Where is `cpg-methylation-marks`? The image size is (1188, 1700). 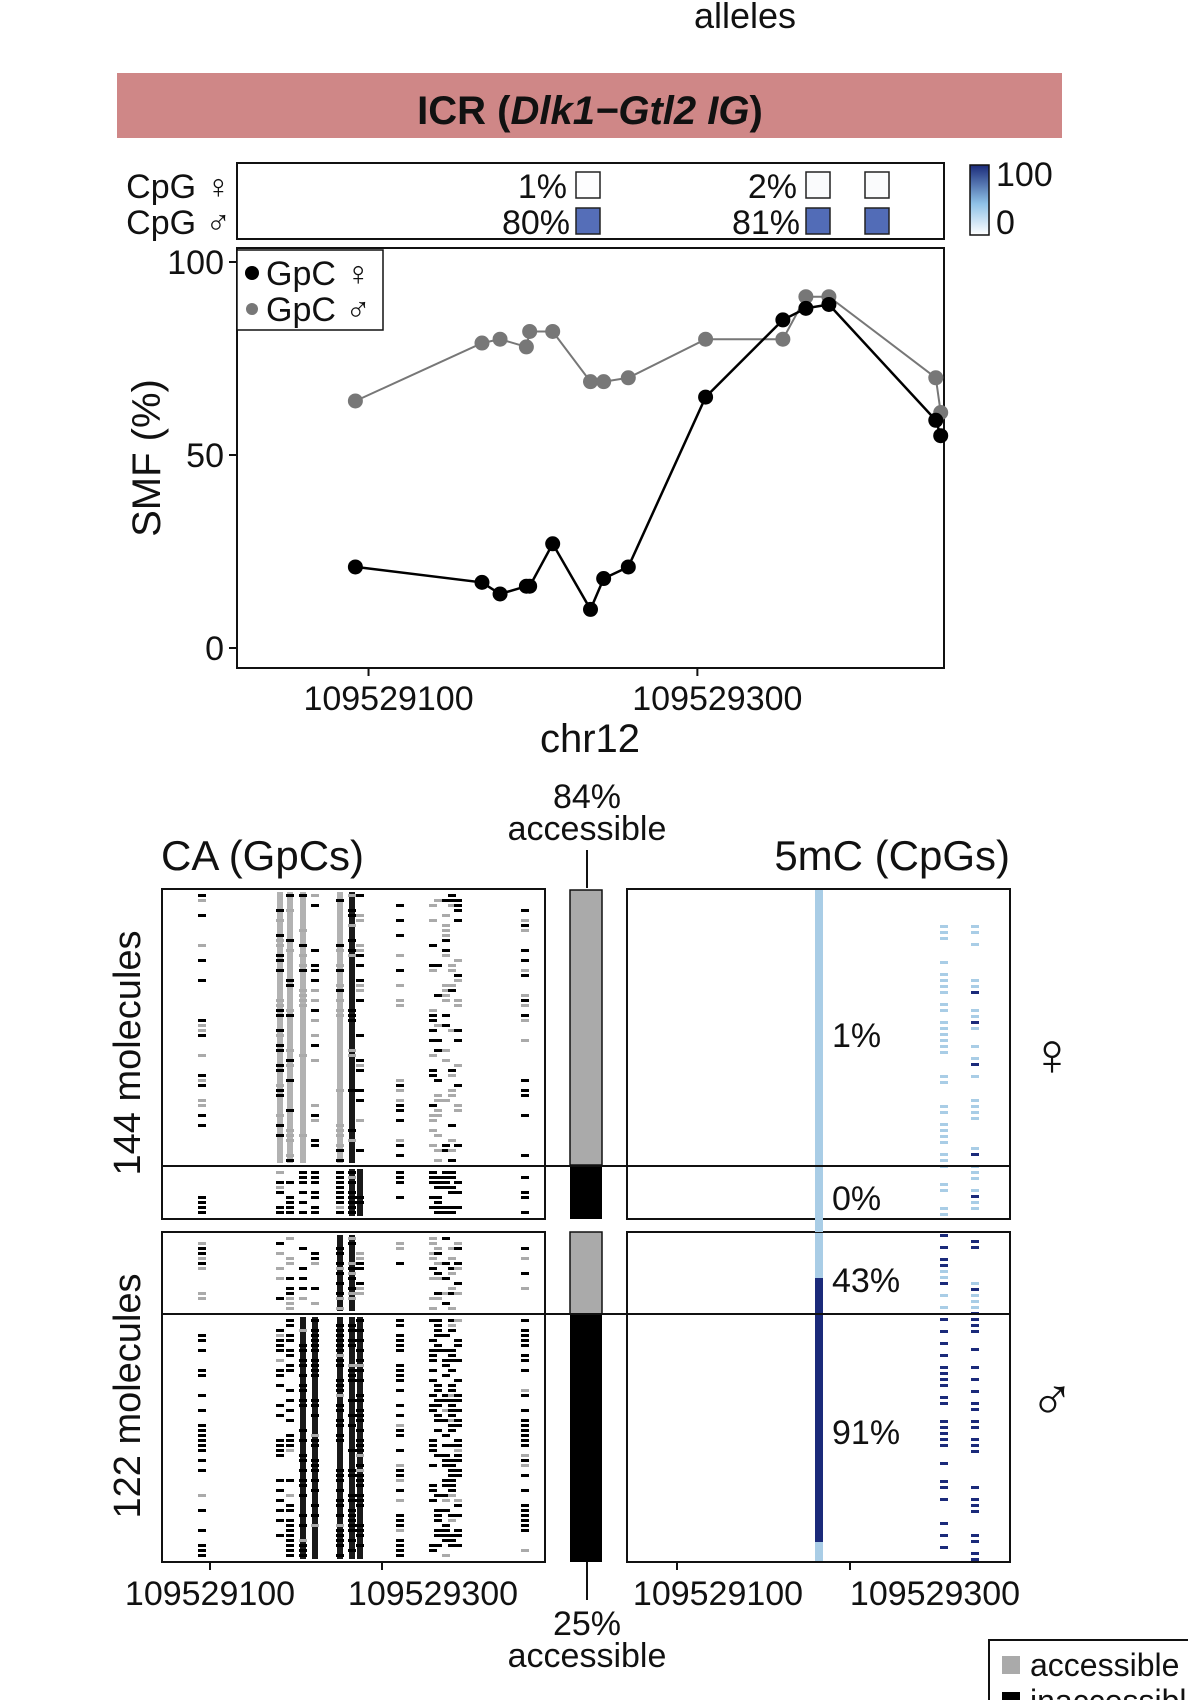 cpg-methylation-marks is located at coordinates (897, 1225).